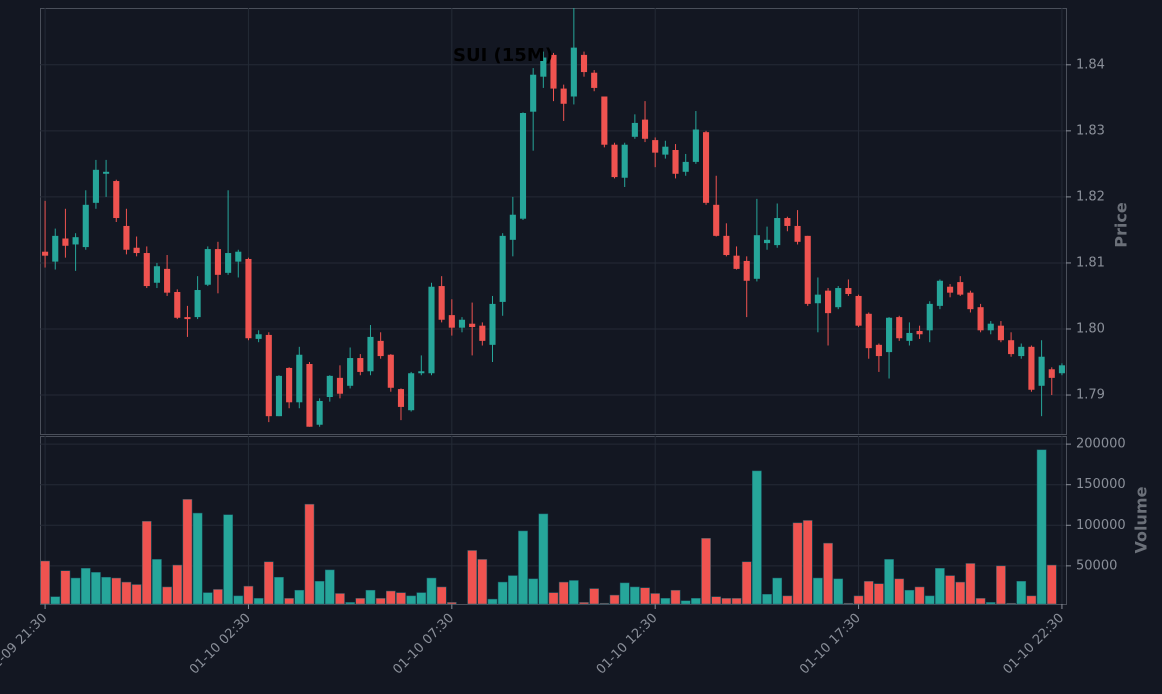 Image resolution: width=1162 pixels, height=694 pixels. Describe the element at coordinates (1090, 130) in the screenshot. I see `y-tick-label: 1.83` at that location.